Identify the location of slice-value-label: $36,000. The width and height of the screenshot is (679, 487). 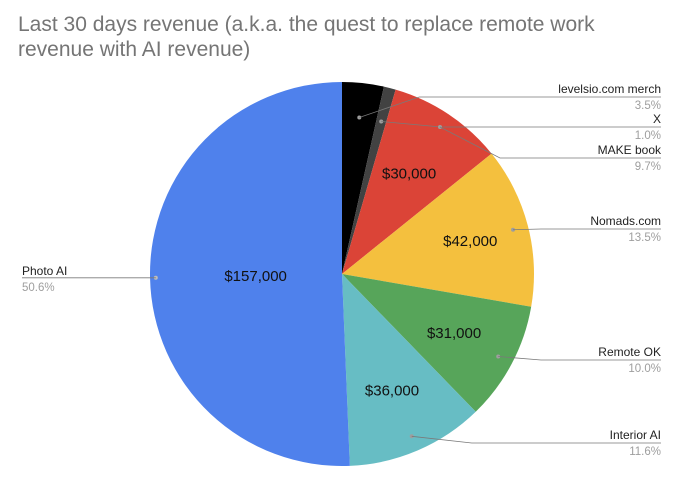
(392, 390).